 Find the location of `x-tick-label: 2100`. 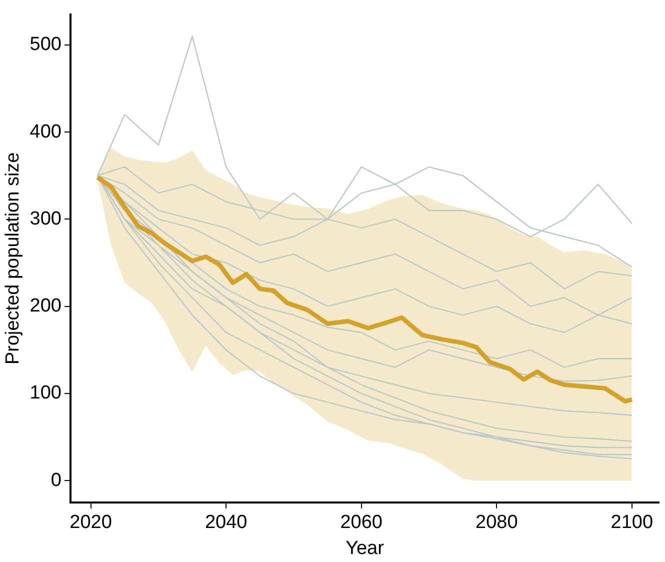

x-tick-label: 2100 is located at coordinates (632, 523).